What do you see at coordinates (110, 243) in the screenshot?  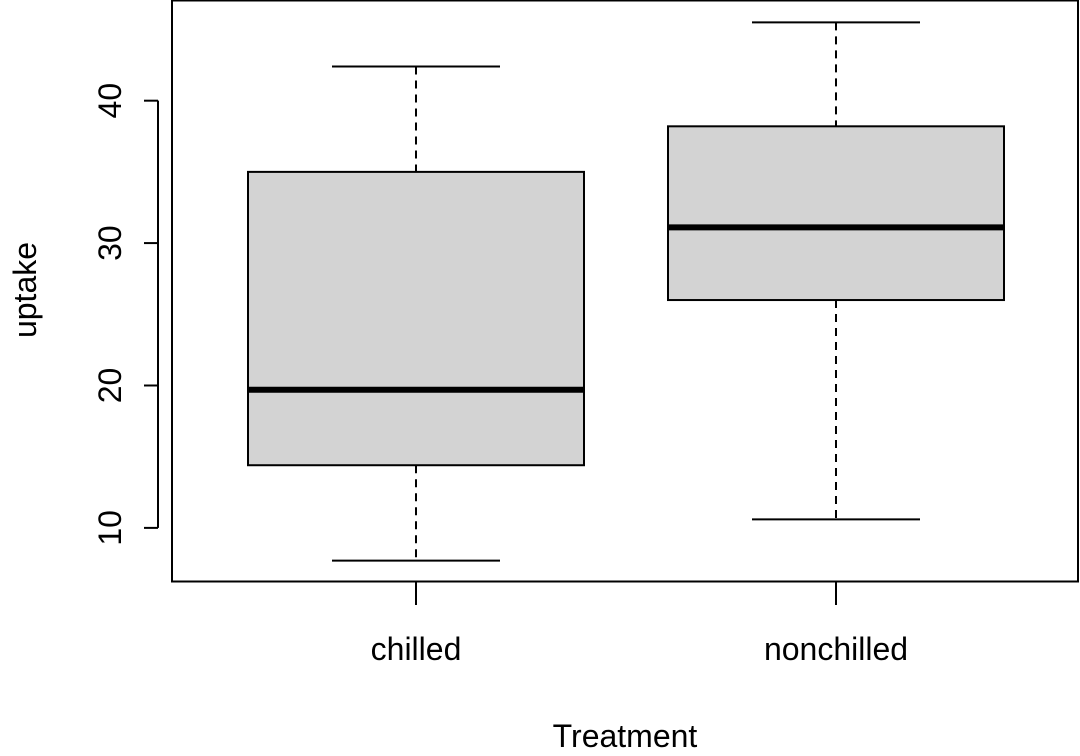 I see `y-tick-label: 30` at bounding box center [110, 243].